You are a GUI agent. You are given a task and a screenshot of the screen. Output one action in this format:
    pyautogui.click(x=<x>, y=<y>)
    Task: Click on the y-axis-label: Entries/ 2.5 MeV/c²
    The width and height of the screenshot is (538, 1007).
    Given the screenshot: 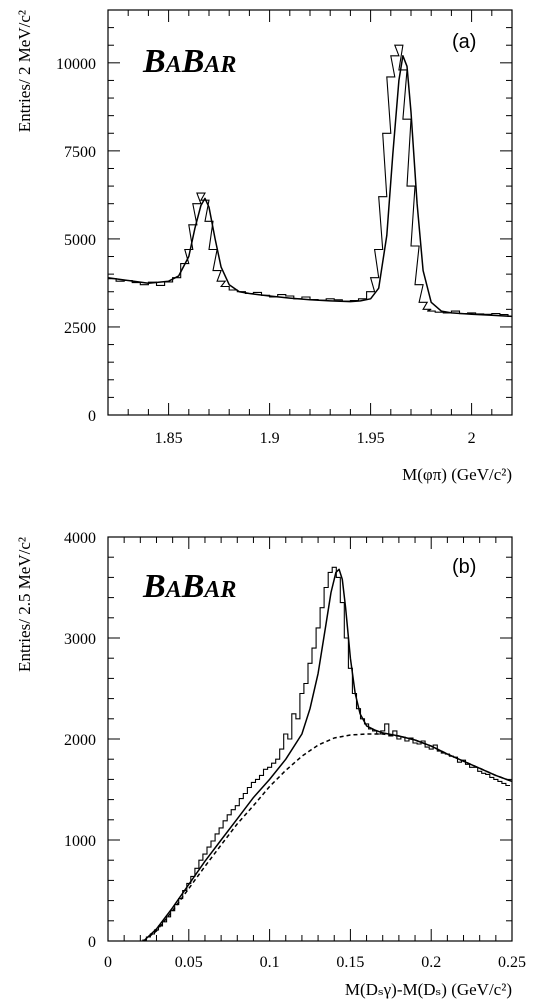 What is the action you would take?
    pyautogui.click(x=24, y=604)
    